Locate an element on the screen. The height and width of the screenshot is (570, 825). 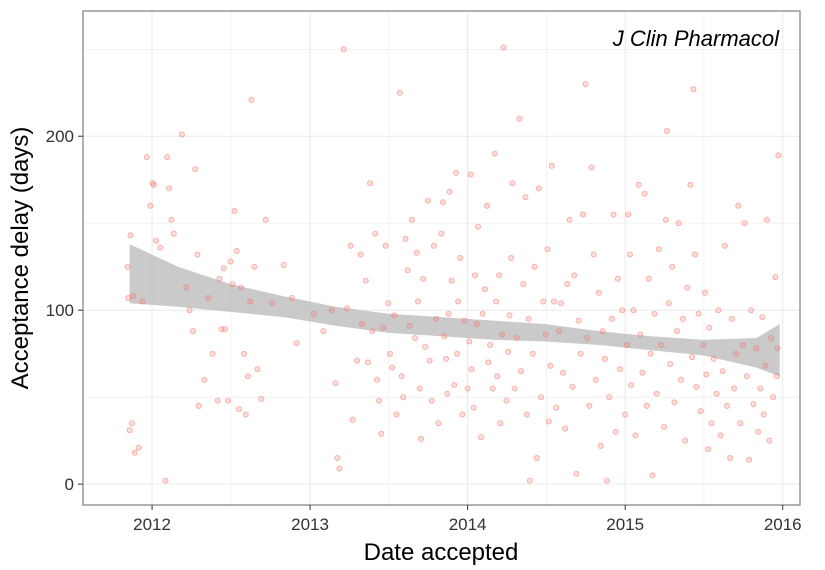
y-axis-title: Acceptance delay (days) is located at coordinates (20, 258).